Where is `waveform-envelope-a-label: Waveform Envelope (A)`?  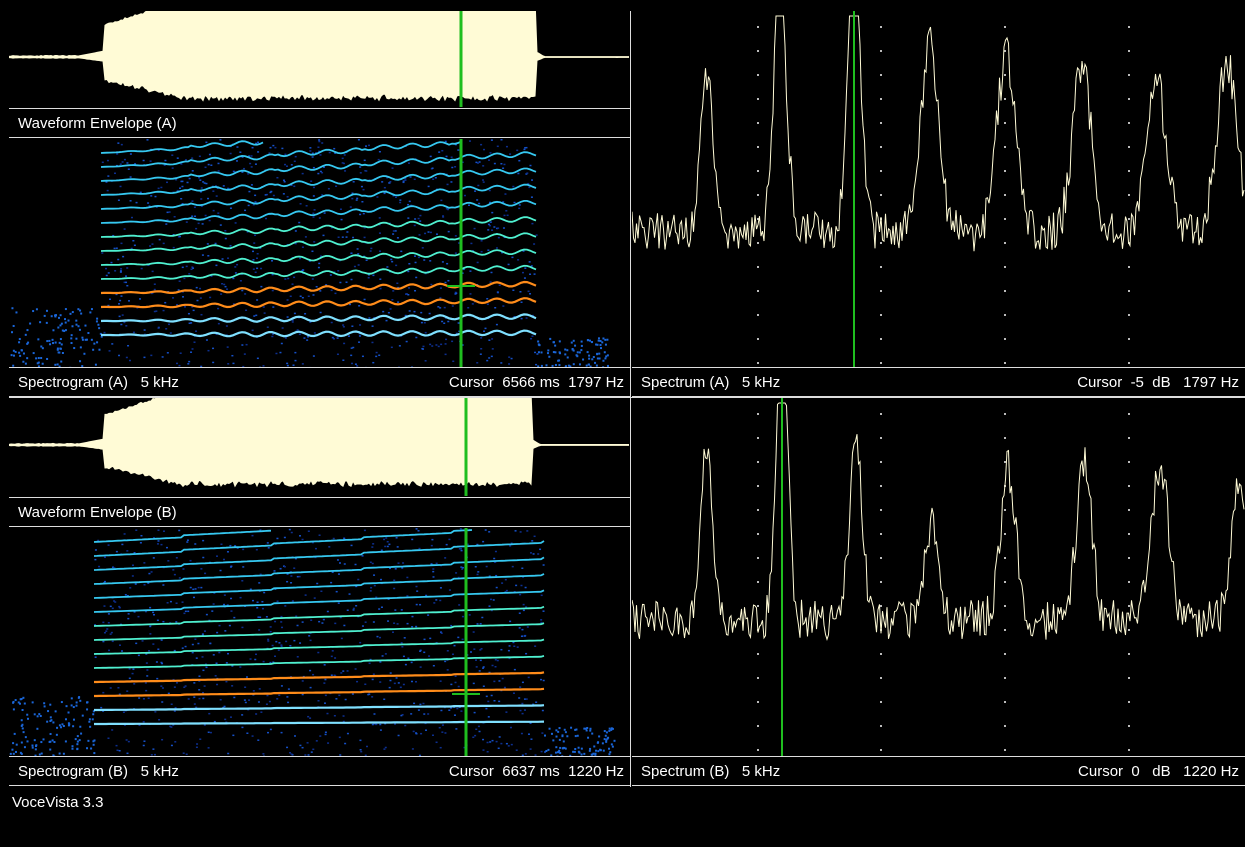
waveform-envelope-a-label: Waveform Envelope (A) is located at coordinates (97, 124).